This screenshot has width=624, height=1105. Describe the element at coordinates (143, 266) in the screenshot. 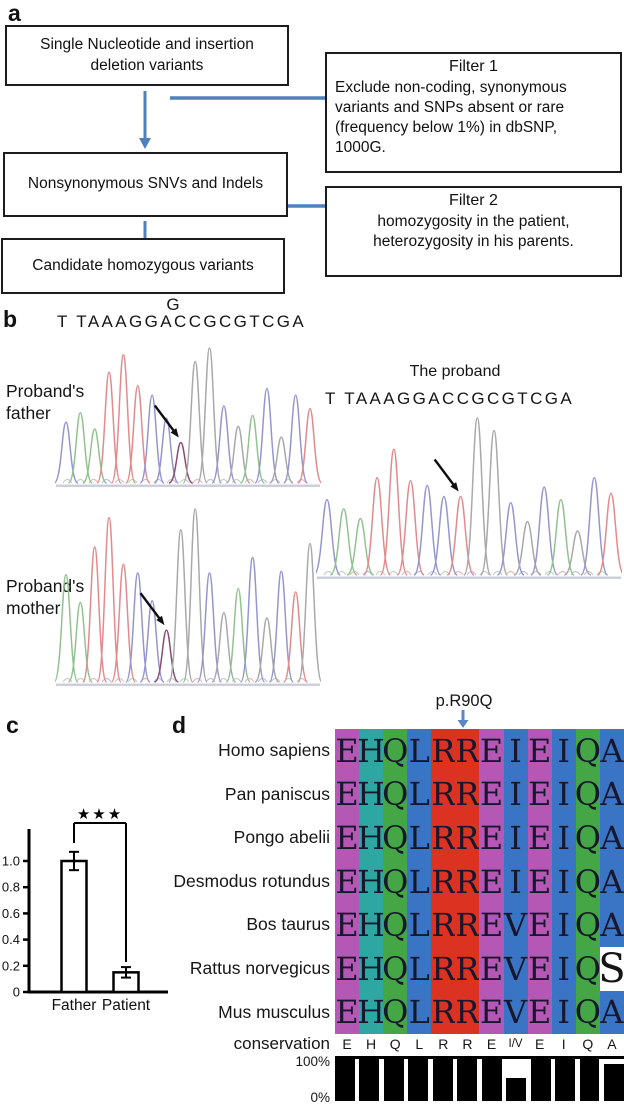

I see `flow-box-candidates: Candidate homozygous variants` at that location.